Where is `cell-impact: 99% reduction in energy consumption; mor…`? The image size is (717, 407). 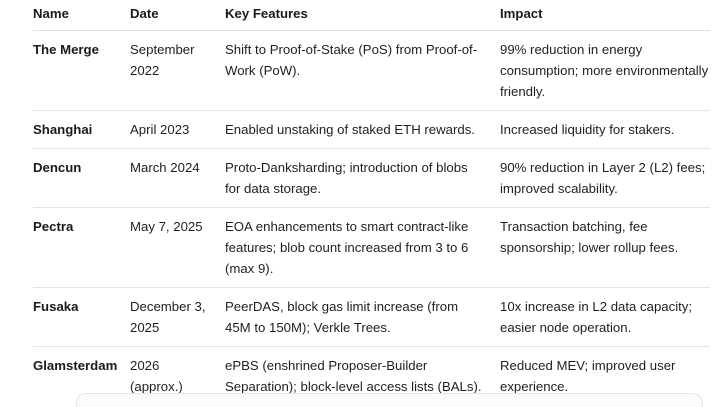 cell-impact: 99% reduction in energy consumption; mor… is located at coordinates (604, 70).